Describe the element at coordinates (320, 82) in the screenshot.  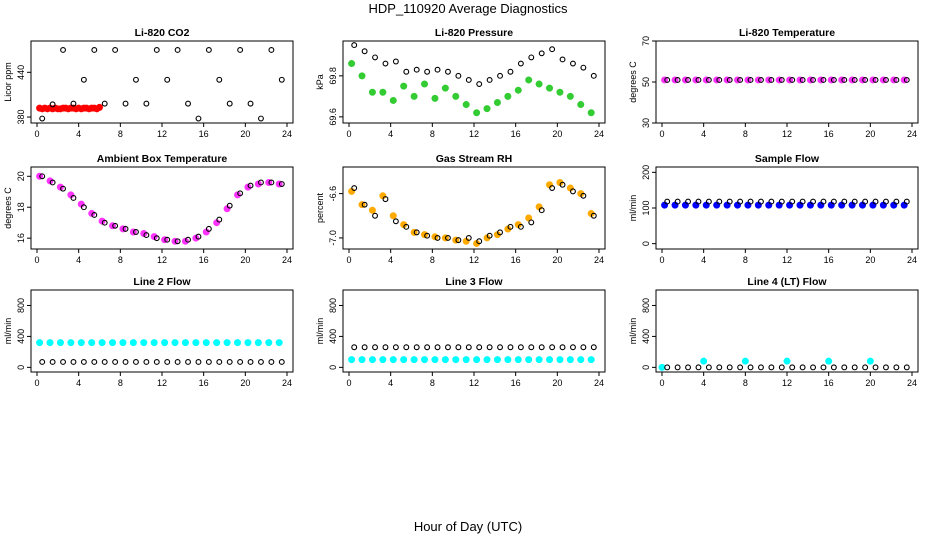
I see `y-axis-label: kPa` at that location.